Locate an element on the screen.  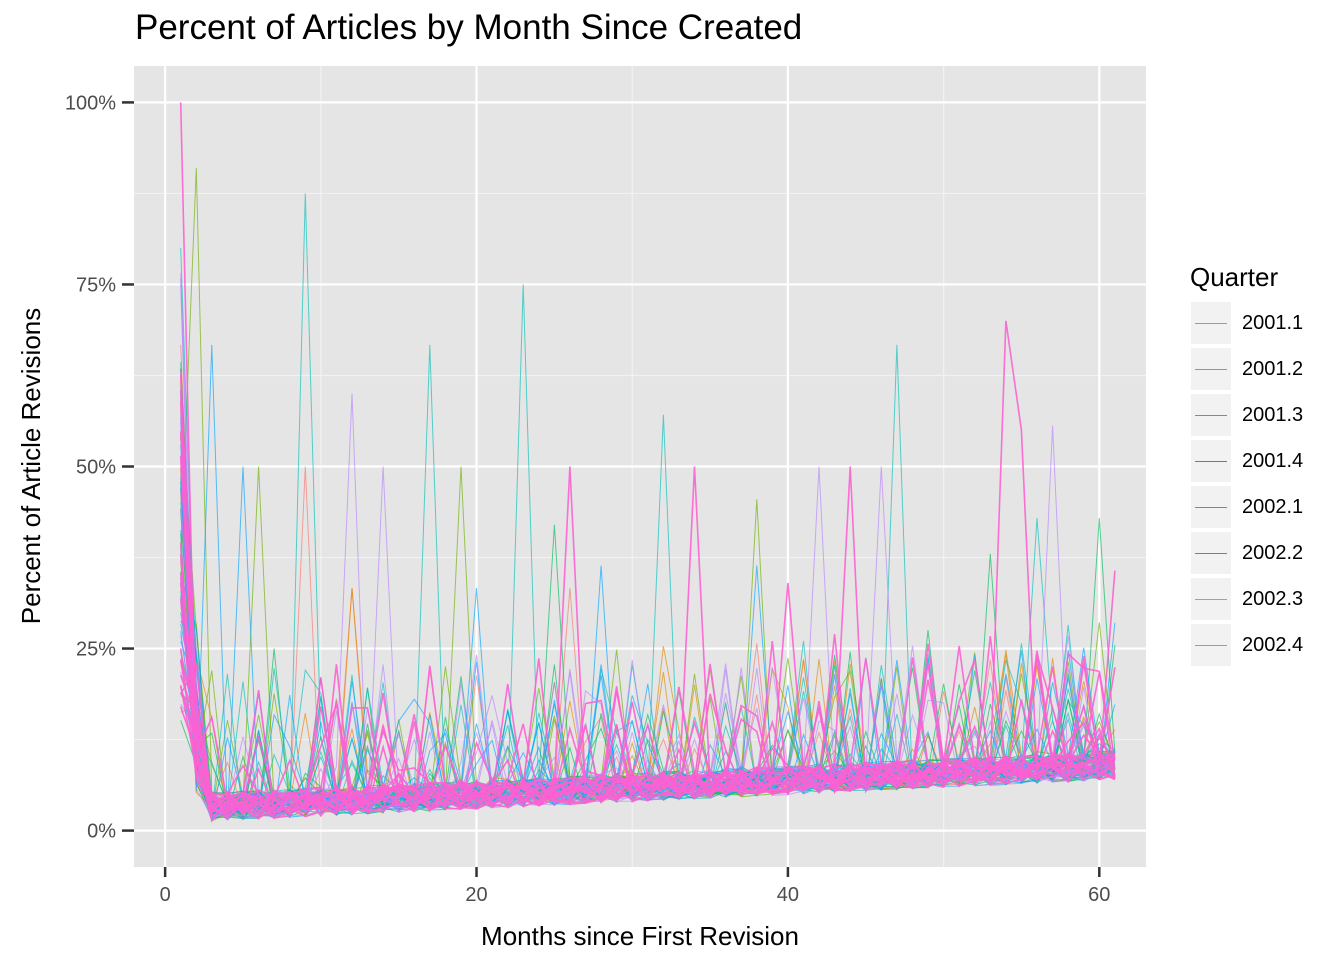
y-tick-label: 100% is located at coordinates (90, 103).